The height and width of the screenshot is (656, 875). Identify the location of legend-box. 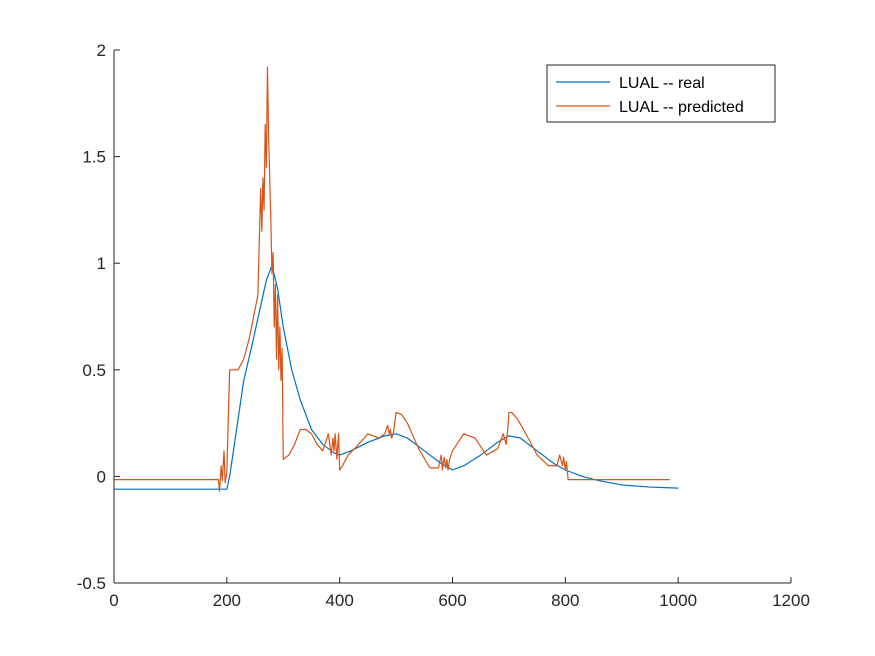
(661, 93).